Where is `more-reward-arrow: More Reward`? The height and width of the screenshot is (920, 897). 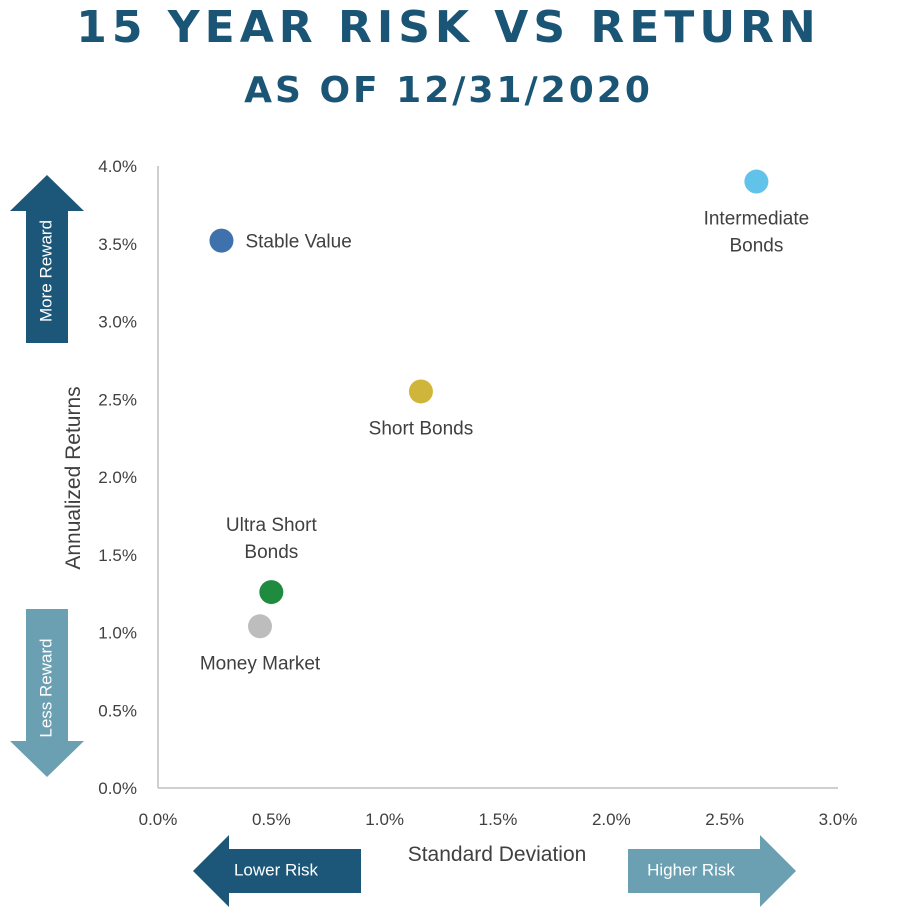 more-reward-arrow: More Reward is located at coordinates (47, 259).